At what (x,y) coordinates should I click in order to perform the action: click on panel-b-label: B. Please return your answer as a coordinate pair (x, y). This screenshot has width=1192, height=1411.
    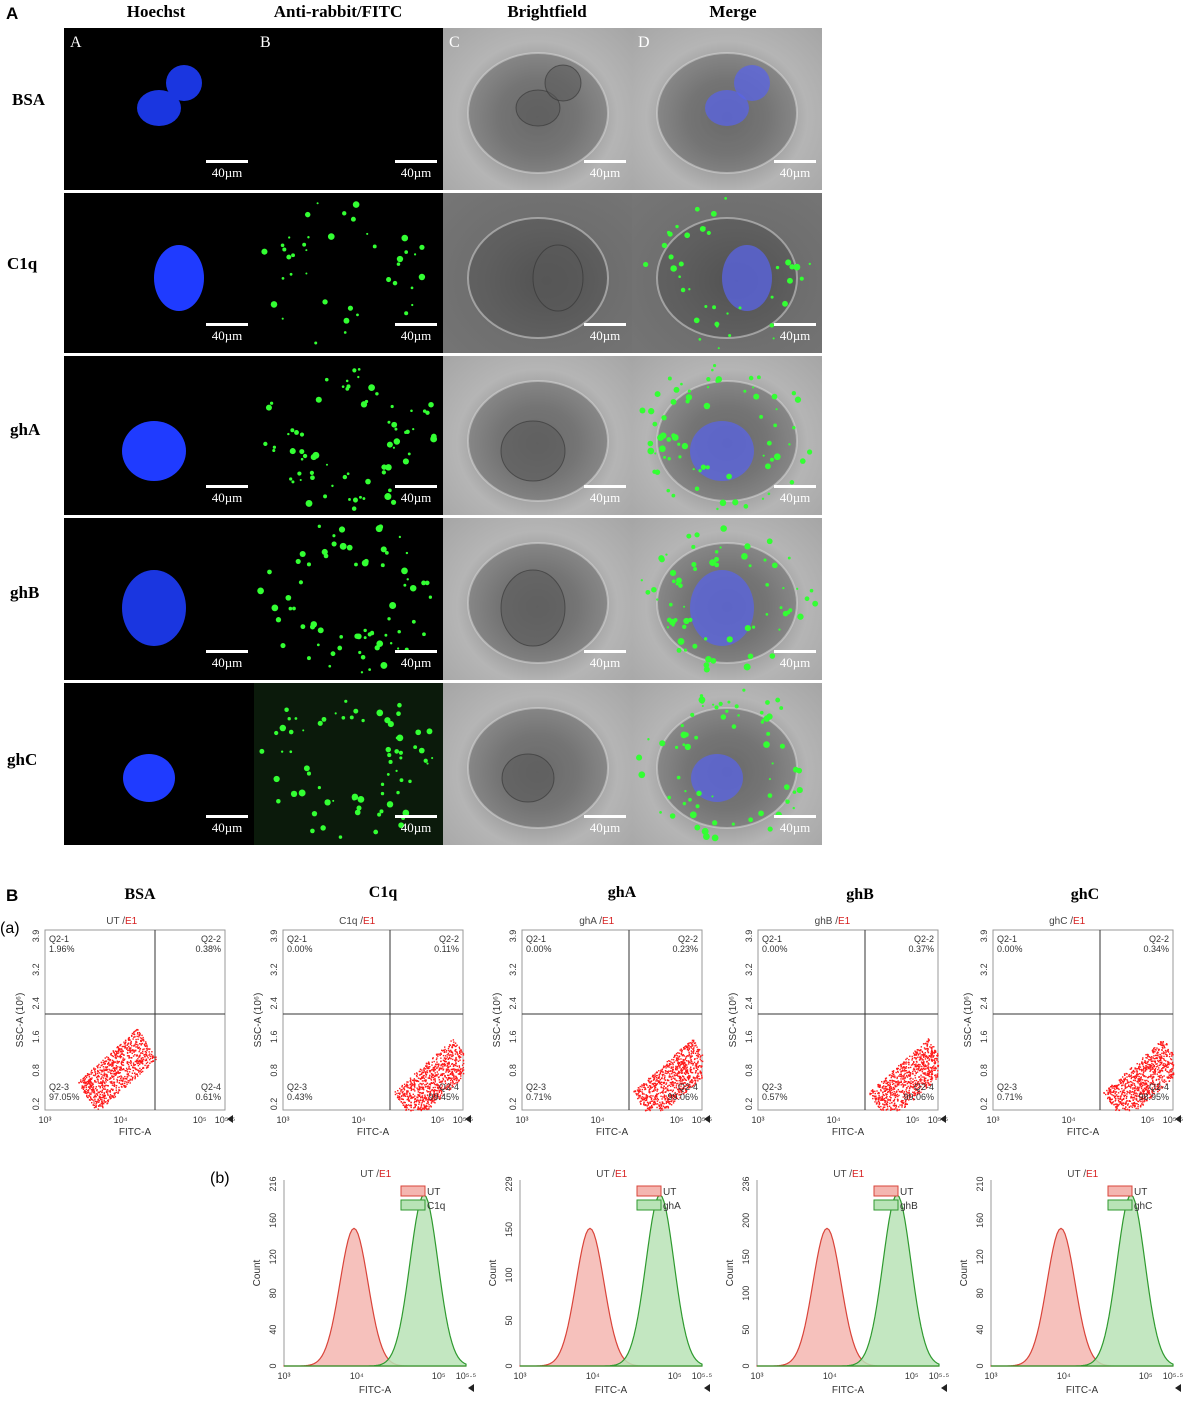
    Looking at the image, I should click on (12, 895).